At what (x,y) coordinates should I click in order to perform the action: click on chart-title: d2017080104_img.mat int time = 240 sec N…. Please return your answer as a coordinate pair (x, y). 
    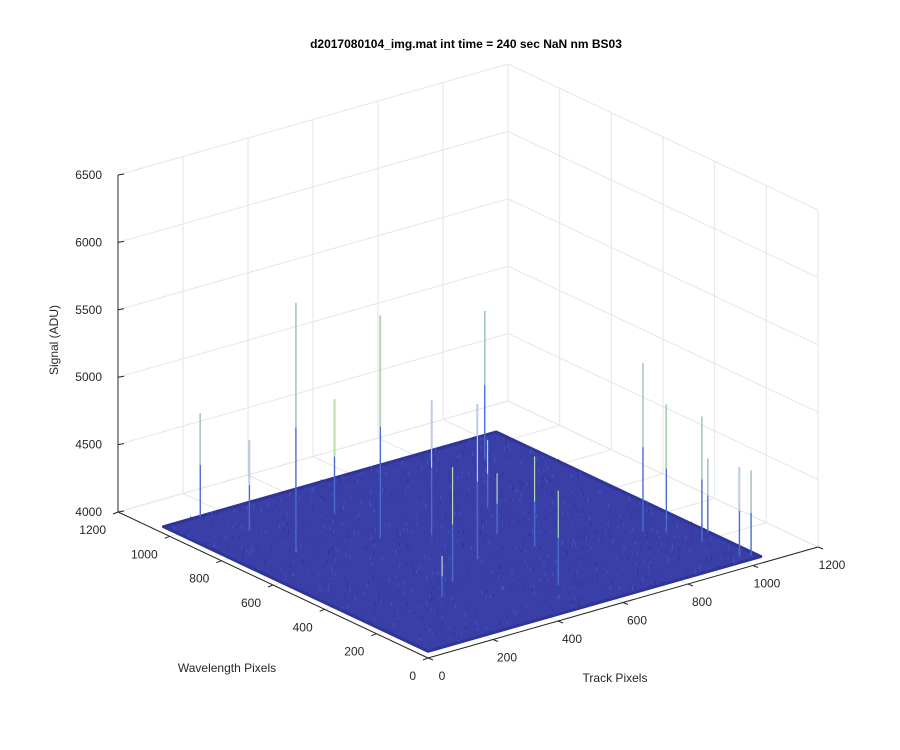
    Looking at the image, I should click on (466, 44).